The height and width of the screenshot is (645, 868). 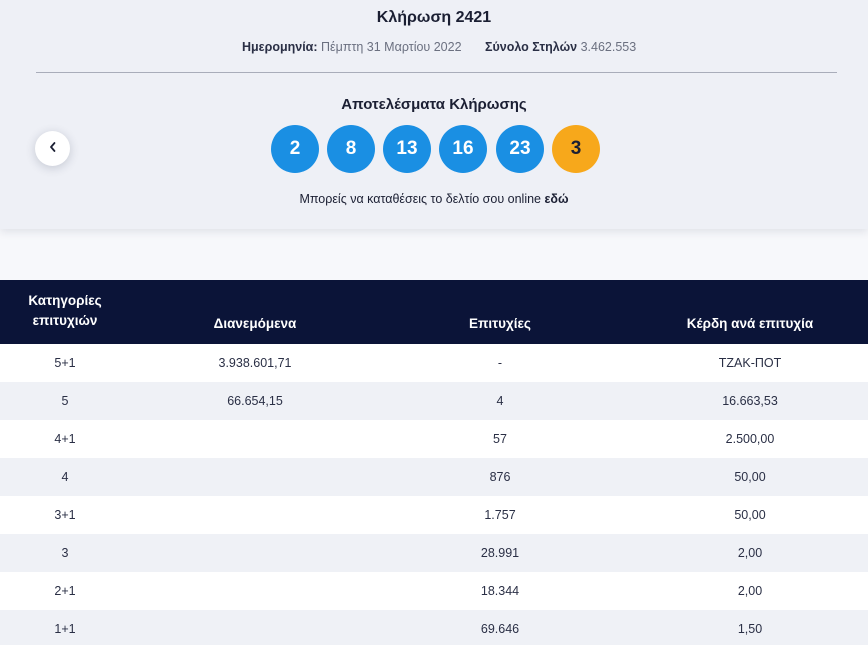 What do you see at coordinates (434, 104) in the screenshot?
I see `results-heading: Αποτελέσματα Κλήρωσης` at bounding box center [434, 104].